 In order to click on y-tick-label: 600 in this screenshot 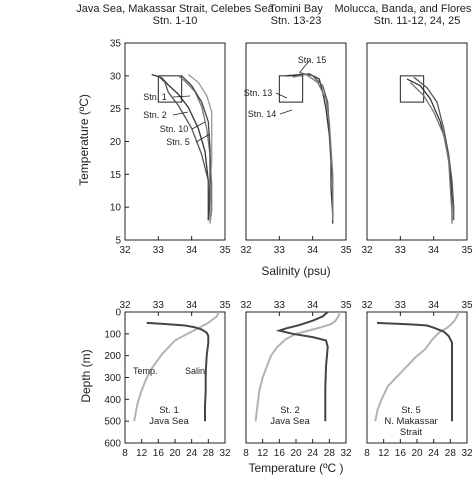, I will do `click(112, 444)`.